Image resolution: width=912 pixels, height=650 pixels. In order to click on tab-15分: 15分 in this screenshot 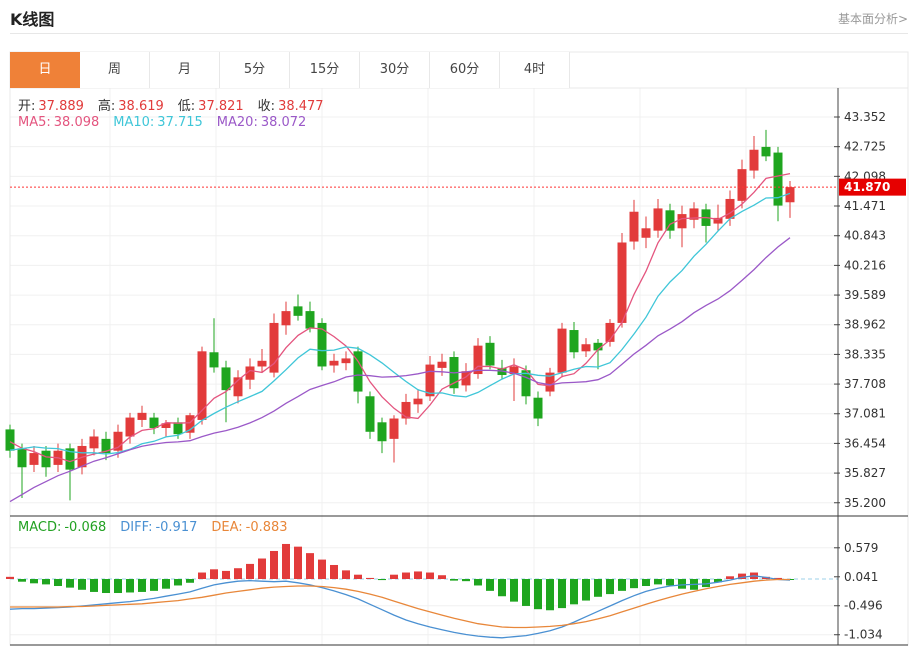, I will do `click(325, 70)`.